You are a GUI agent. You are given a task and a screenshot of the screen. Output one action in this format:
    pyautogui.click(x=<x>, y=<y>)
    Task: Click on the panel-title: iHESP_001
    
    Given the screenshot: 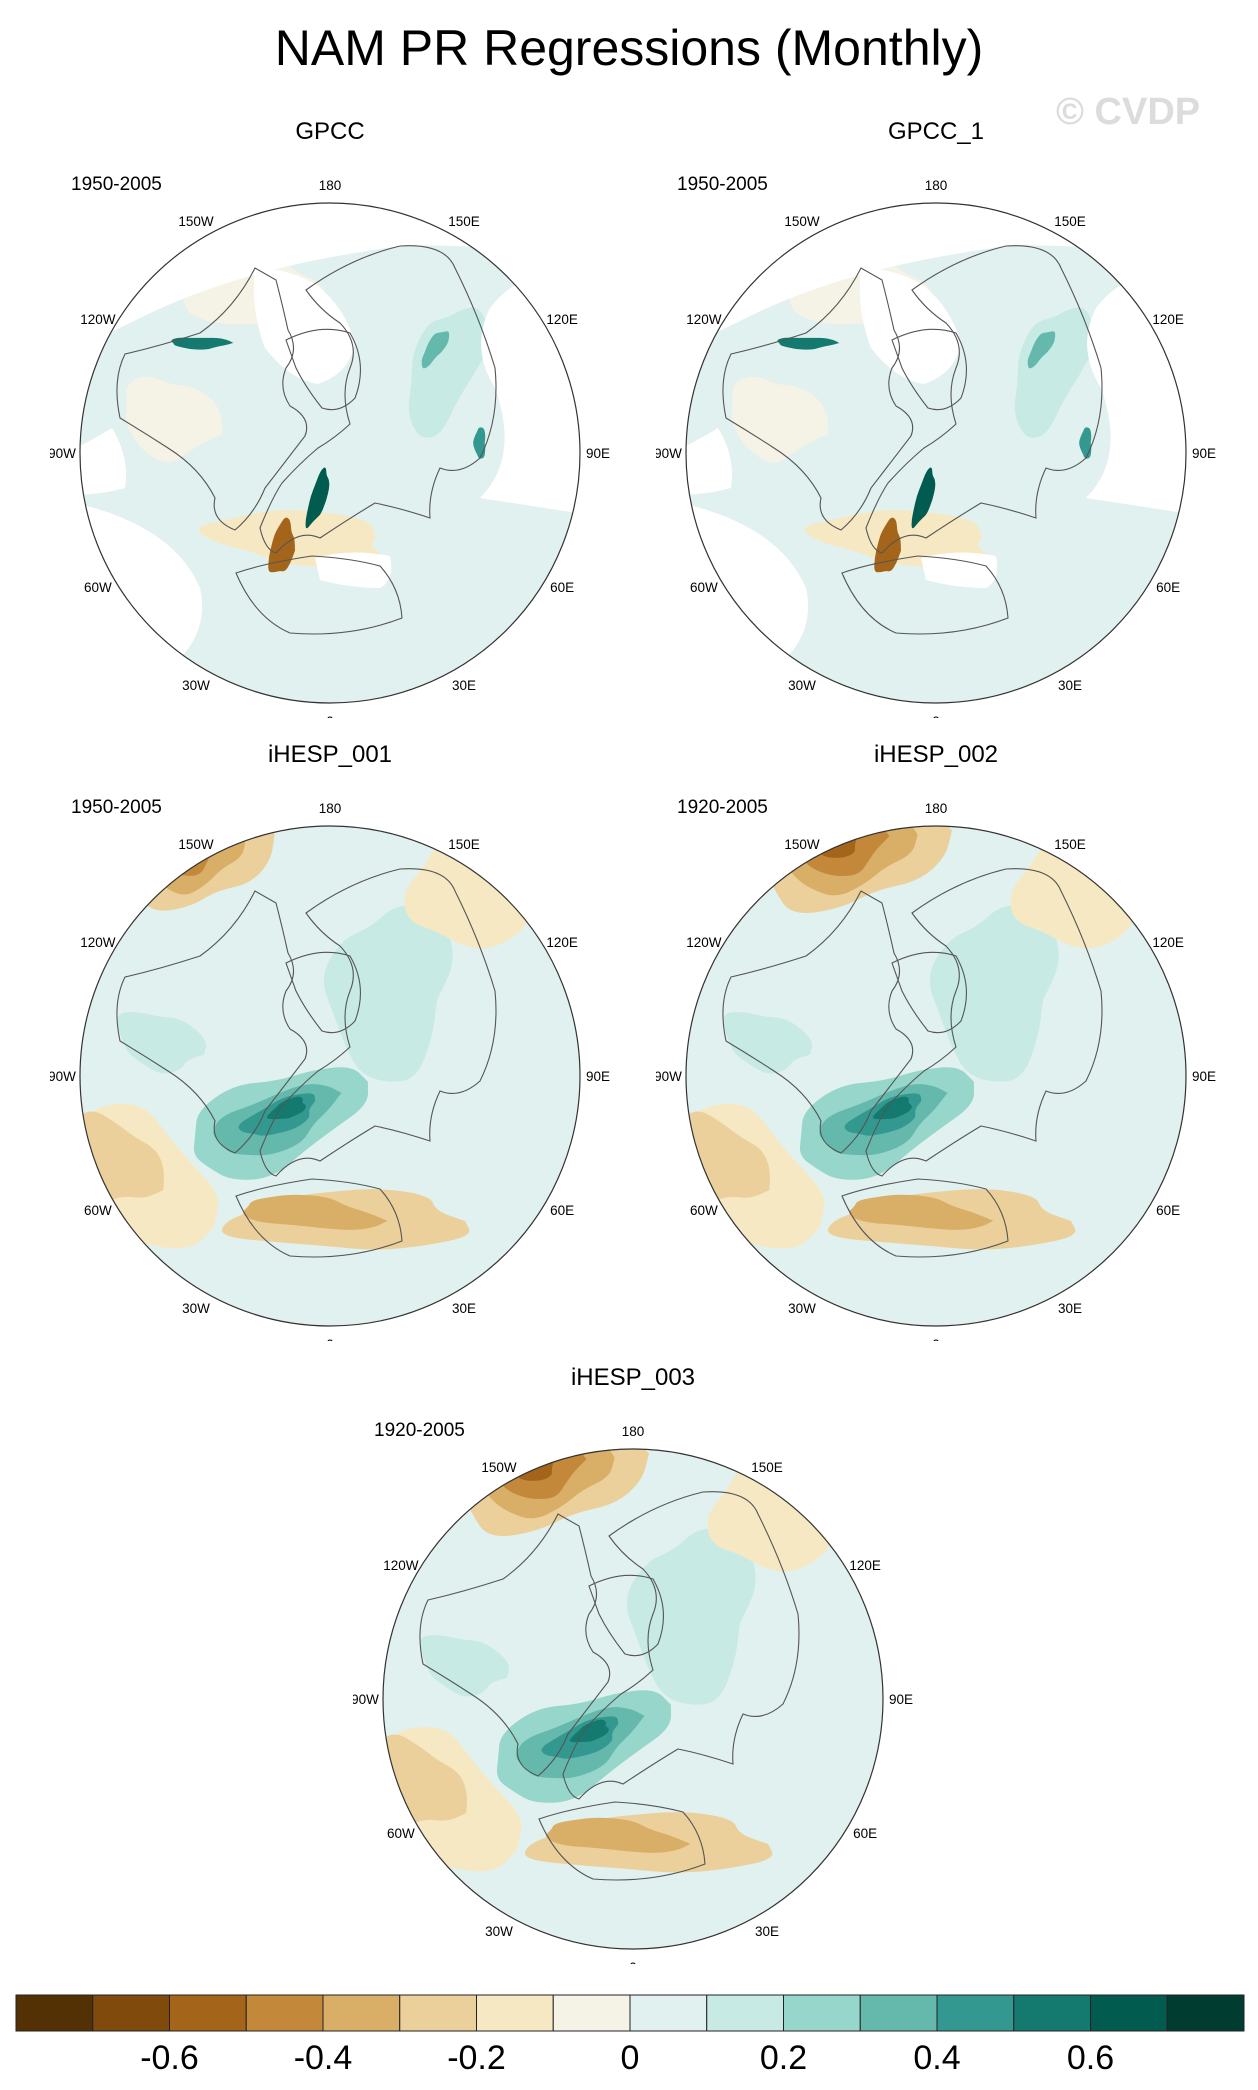 What is the action you would take?
    pyautogui.click(x=330, y=754)
    